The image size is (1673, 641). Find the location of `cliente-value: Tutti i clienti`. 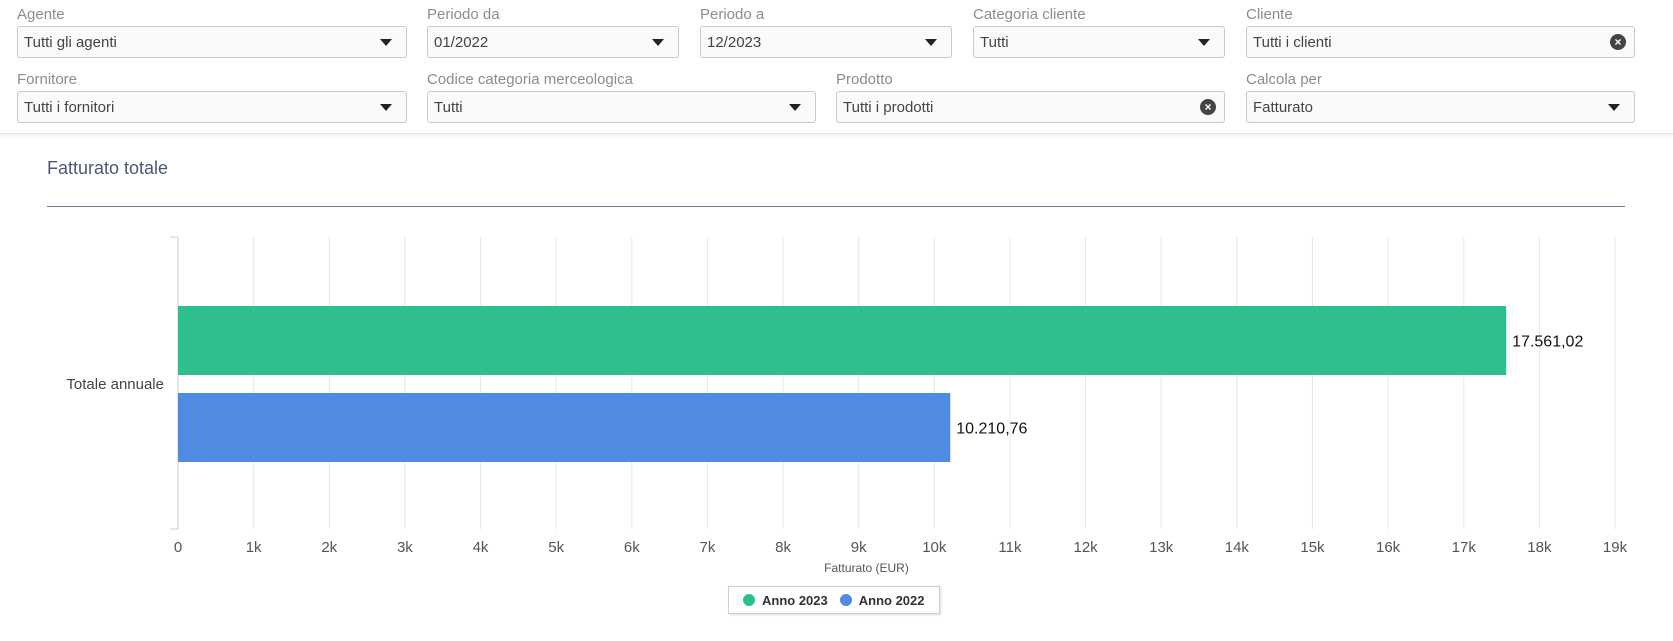

cliente-value: Tutti i clienti is located at coordinates (1292, 42).